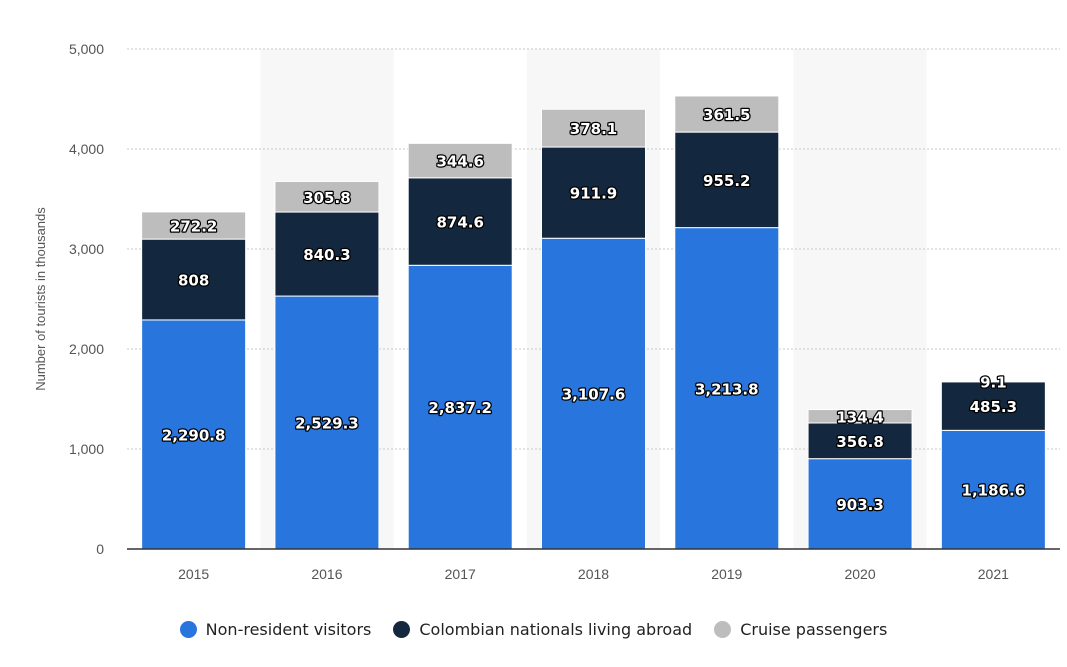 The height and width of the screenshot is (667, 1067). What do you see at coordinates (86, 349) in the screenshot?
I see `y-tick-label: 2,000` at bounding box center [86, 349].